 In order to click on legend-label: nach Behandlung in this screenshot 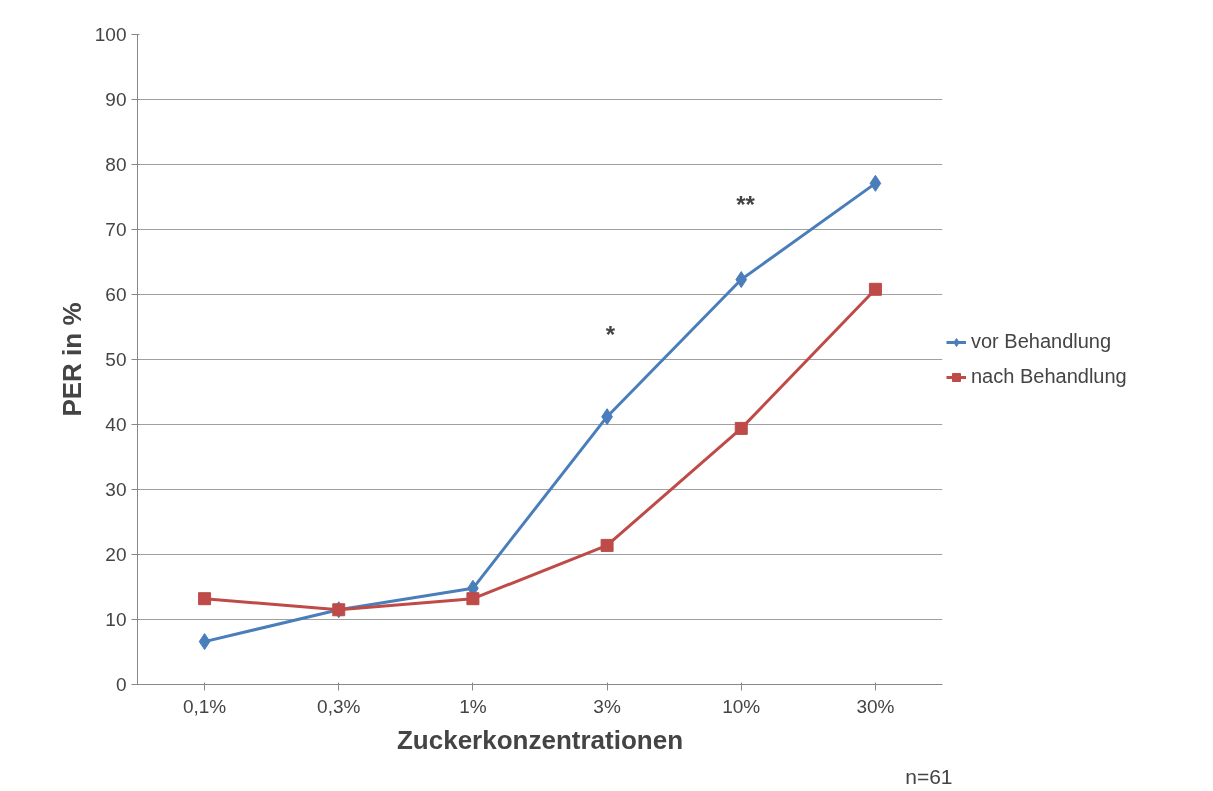, I will do `click(1049, 376)`.